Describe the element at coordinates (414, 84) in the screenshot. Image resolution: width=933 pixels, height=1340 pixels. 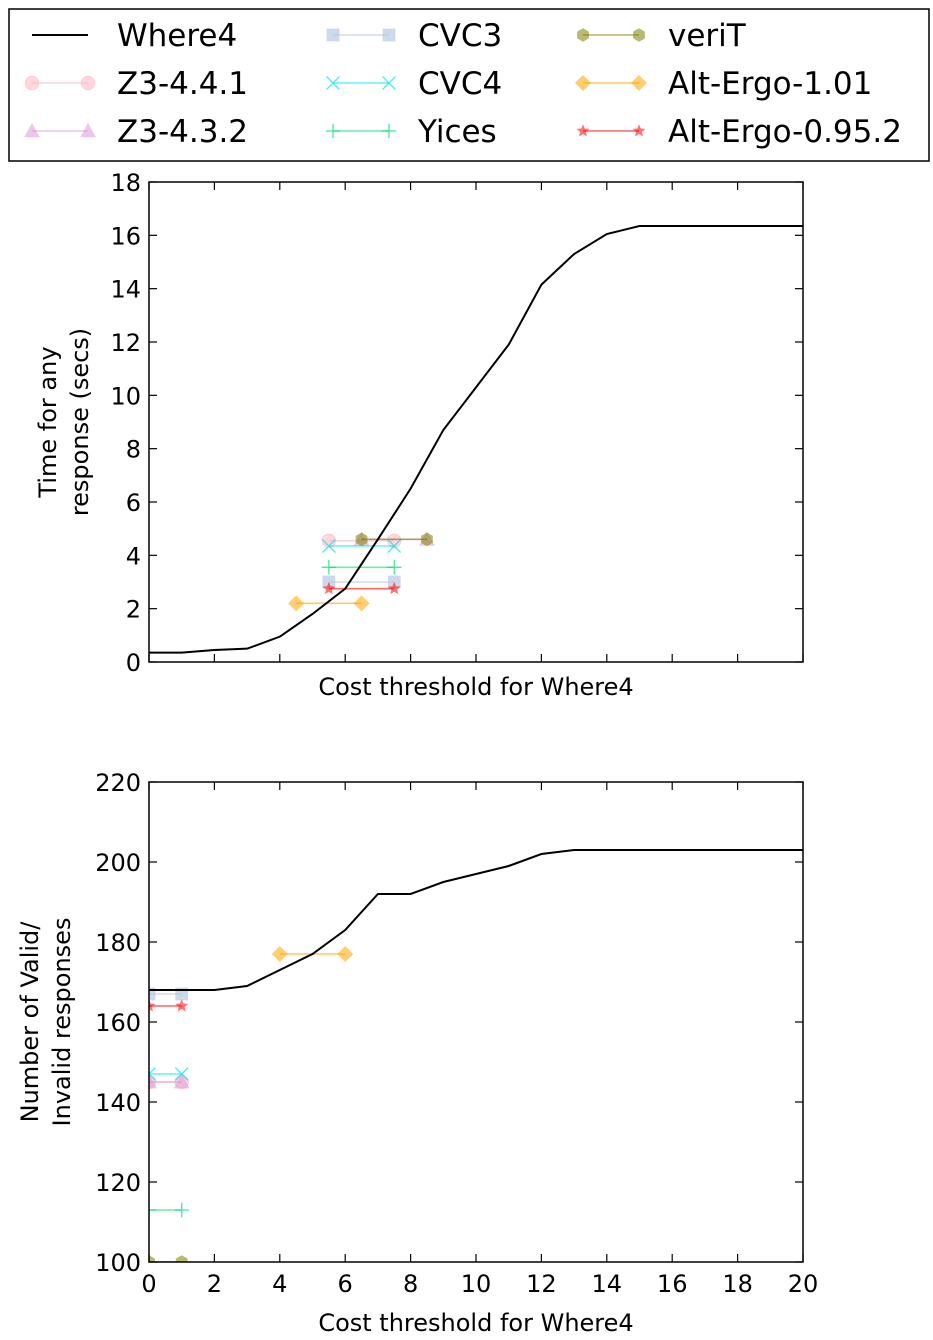
I see `legend-item-cvc4: CVC4` at that location.